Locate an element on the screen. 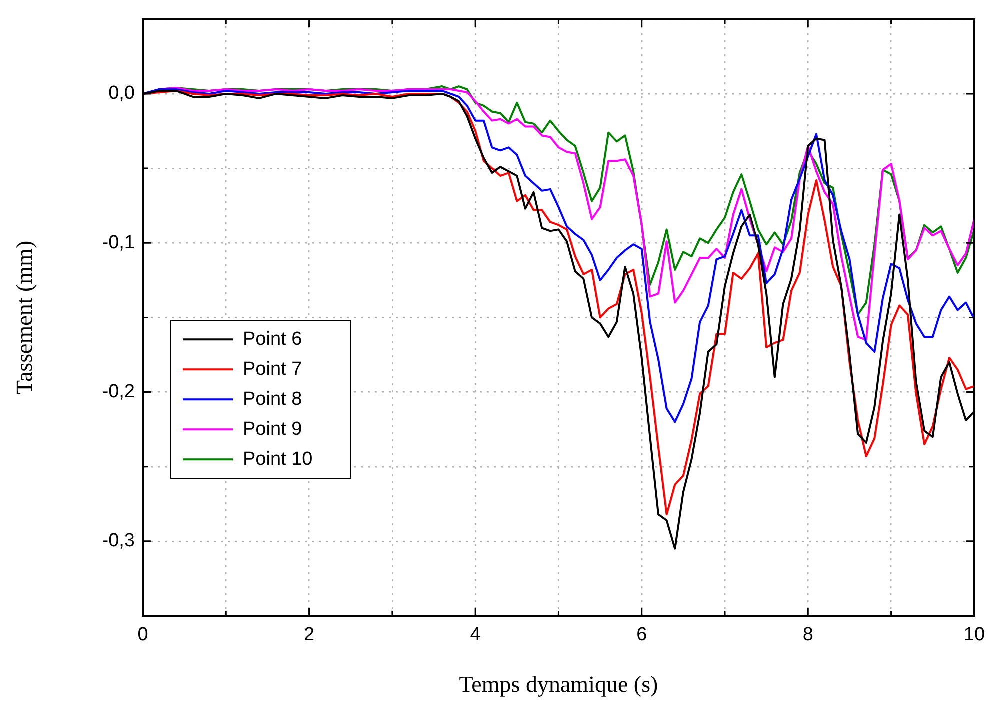 The width and height of the screenshot is (993, 706). x-tick-label: 0 is located at coordinates (143, 635).